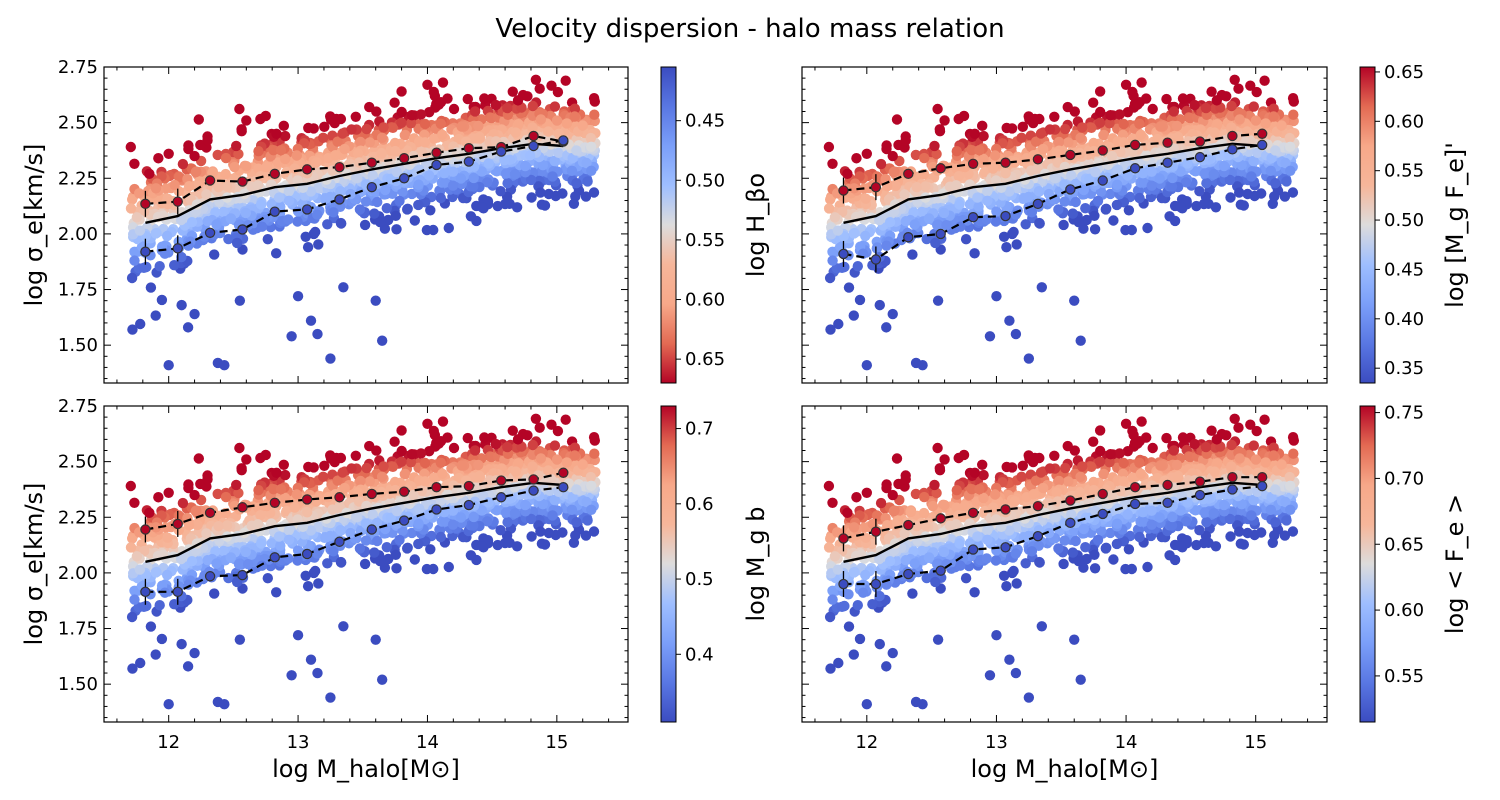 The image size is (1500, 800). I want to click on colorbar-tick-label: 0.35, so click(1404, 368).